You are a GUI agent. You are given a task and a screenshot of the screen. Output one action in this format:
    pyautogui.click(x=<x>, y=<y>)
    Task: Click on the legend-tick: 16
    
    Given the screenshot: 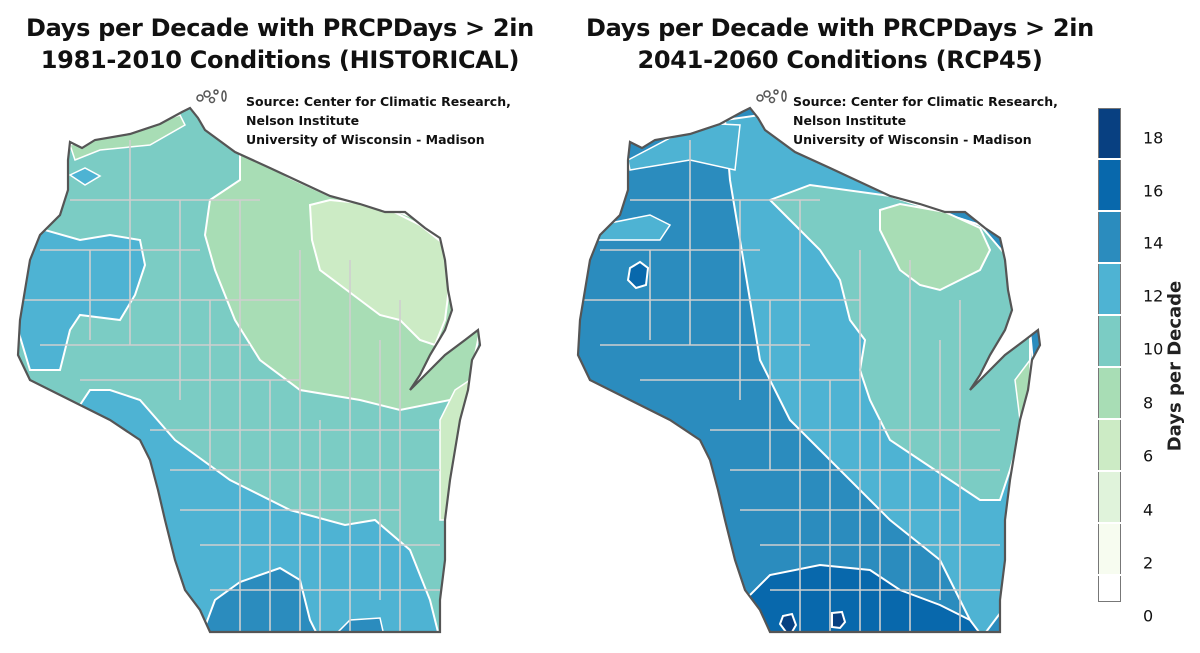 What is the action you would take?
    pyautogui.click(x=1153, y=191)
    